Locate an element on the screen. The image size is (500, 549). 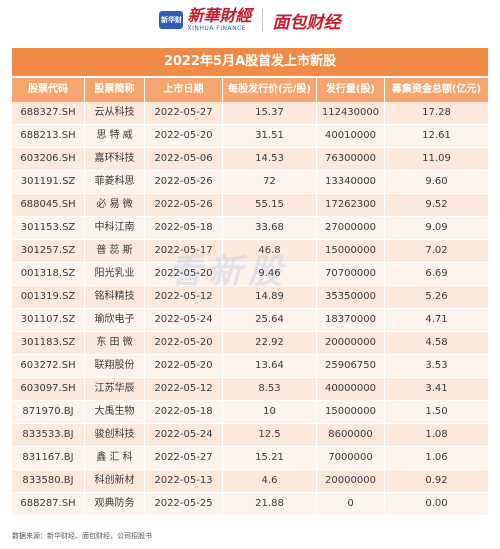
table-row: 001318.SZ 阳光乳业 2022-05-20 9.46 70700000 6.69 is located at coordinates (250, 274).